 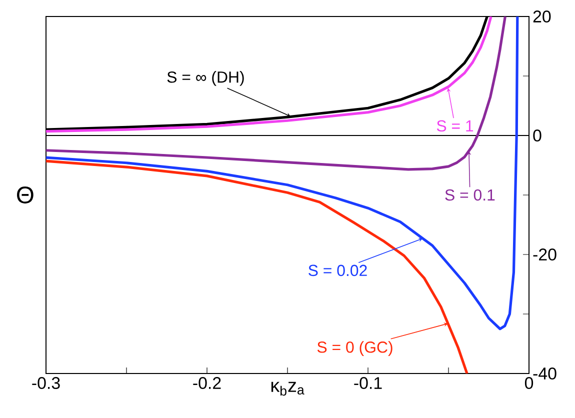 What do you see at coordinates (337, 270) in the screenshot?
I see `annotation: S = 0.02` at bounding box center [337, 270].